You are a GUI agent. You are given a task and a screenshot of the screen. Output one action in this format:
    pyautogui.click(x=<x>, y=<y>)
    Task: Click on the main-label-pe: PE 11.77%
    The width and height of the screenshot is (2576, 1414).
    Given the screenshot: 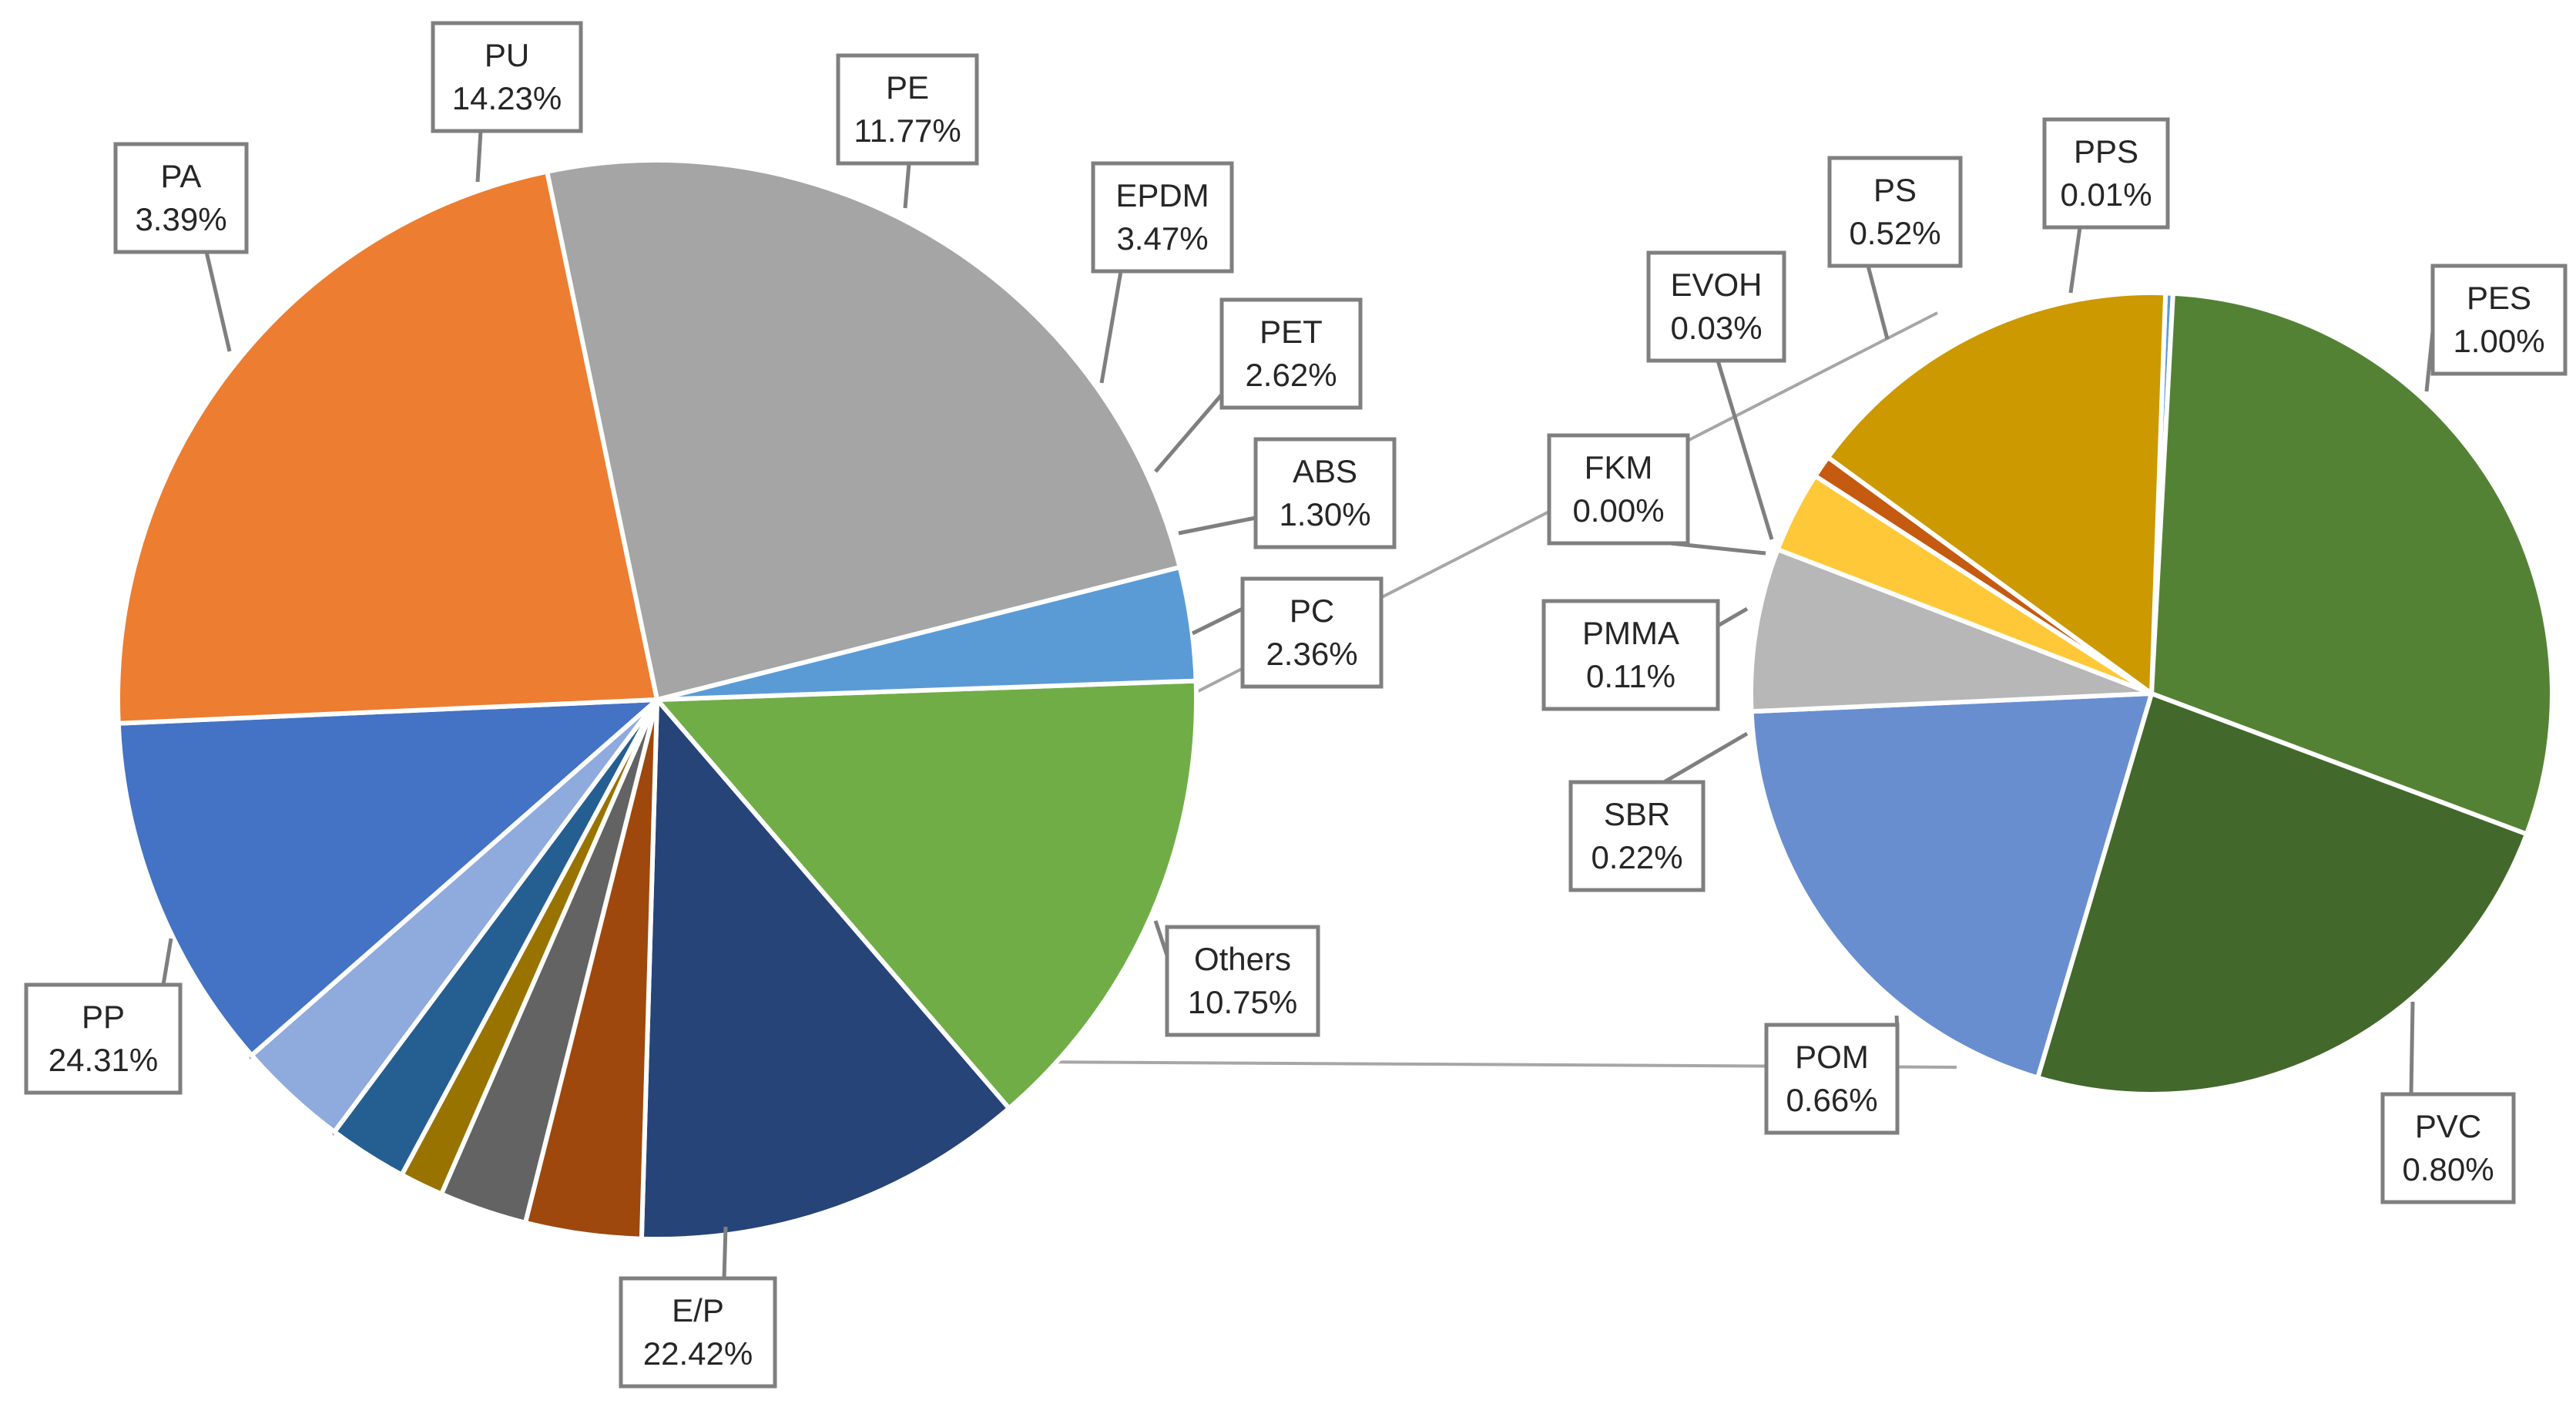 What is the action you would take?
    pyautogui.click(x=907, y=131)
    